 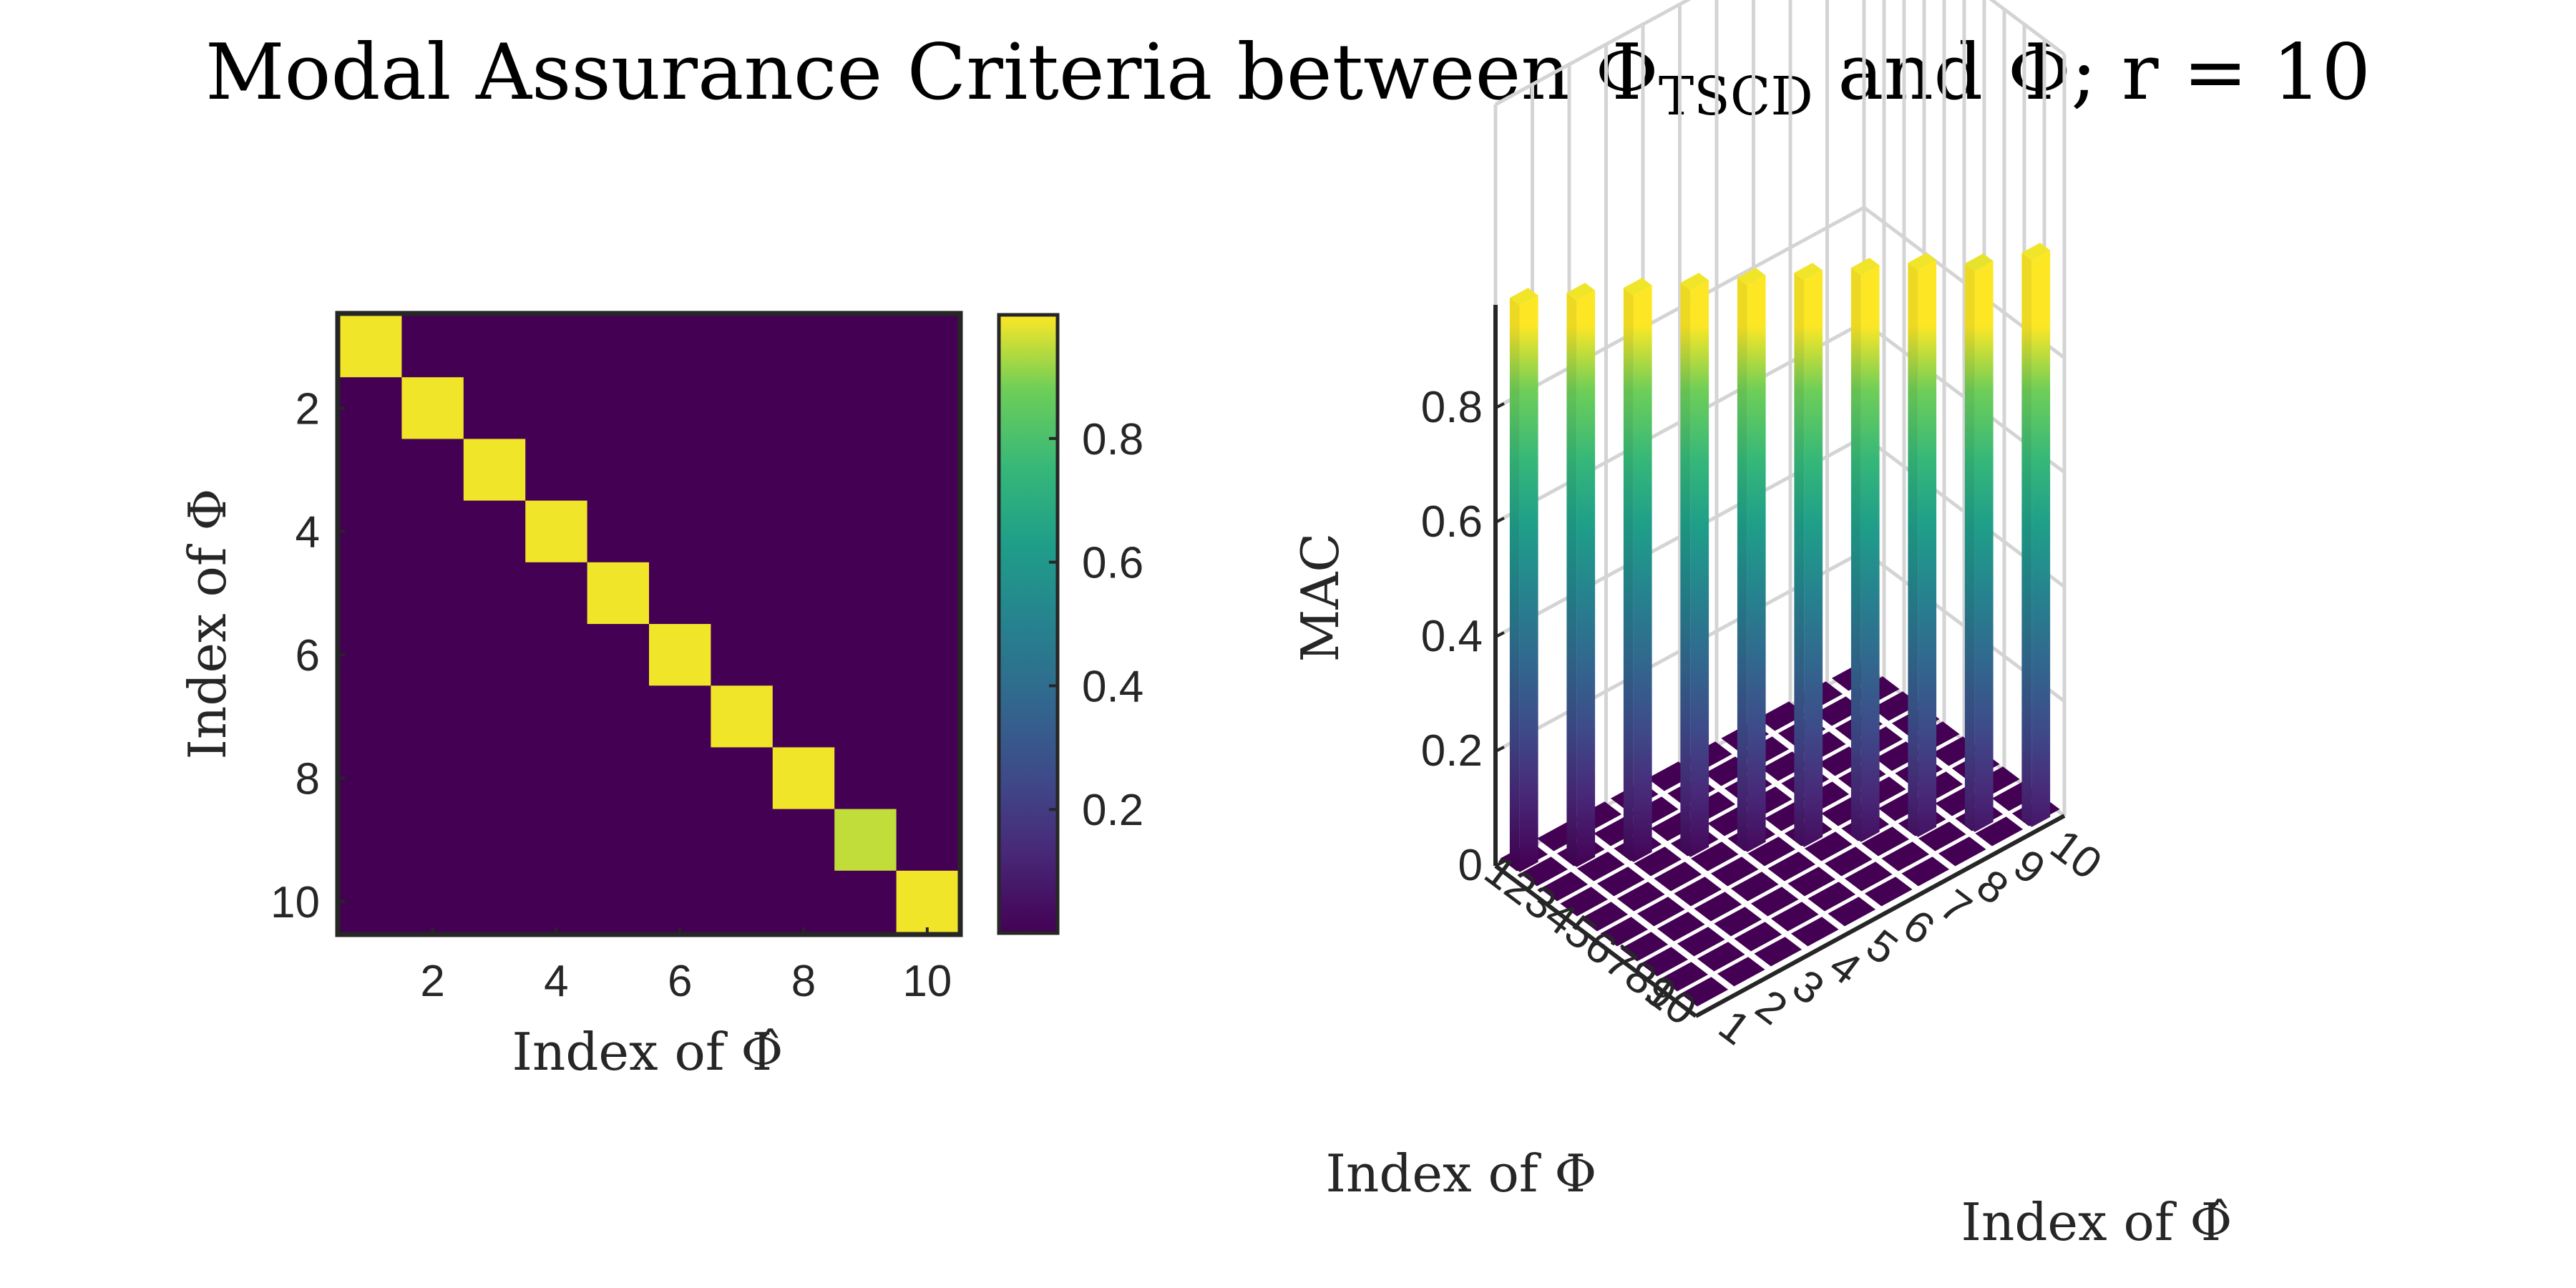 I want to click on bar3d-gridline, so click(x=1780, y=53).